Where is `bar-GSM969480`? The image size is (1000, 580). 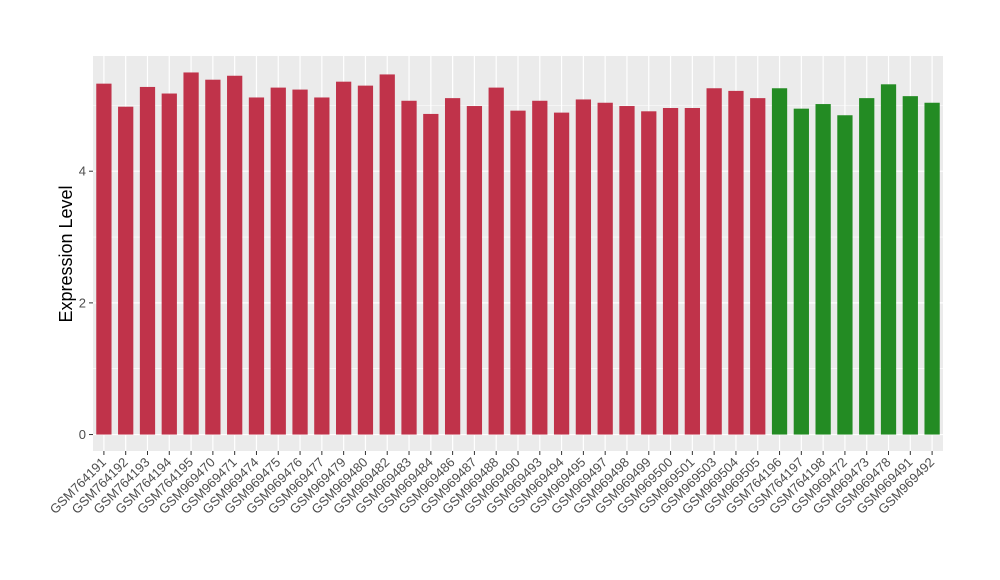 bar-GSM969480 is located at coordinates (365, 260).